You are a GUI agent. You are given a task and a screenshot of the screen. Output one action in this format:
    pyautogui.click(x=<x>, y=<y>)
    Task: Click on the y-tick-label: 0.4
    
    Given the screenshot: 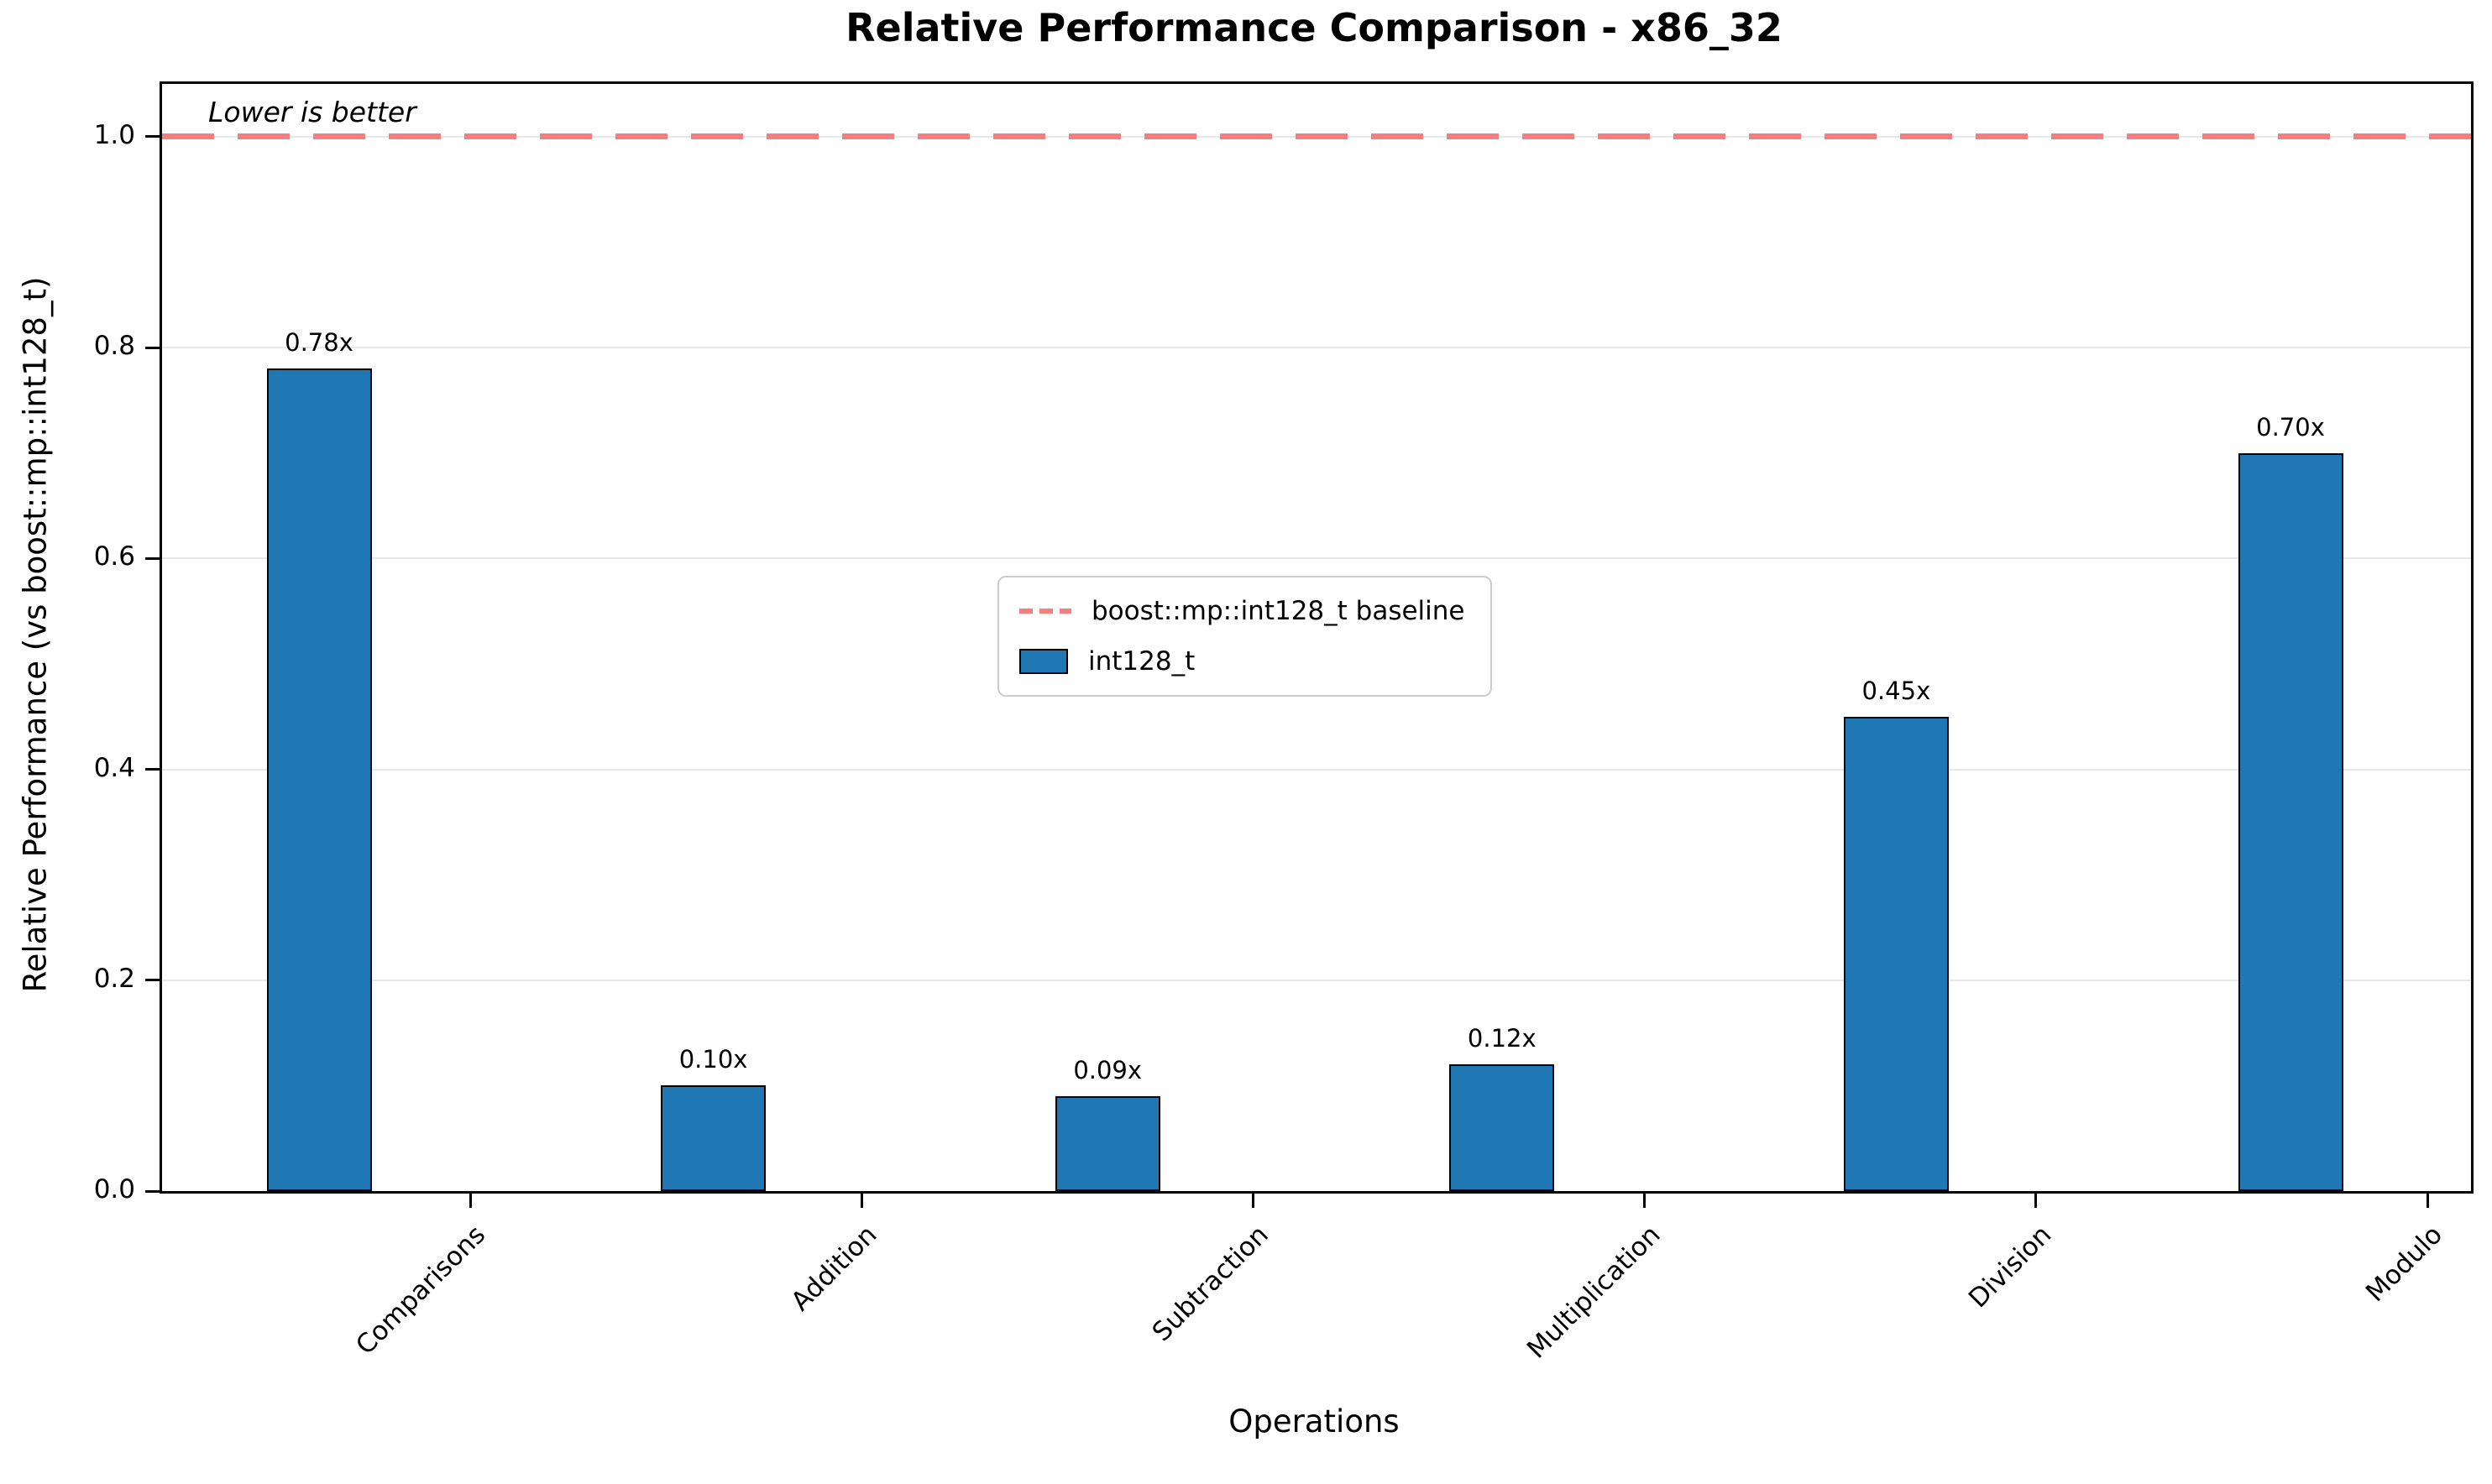 What is the action you would take?
    pyautogui.click(x=114, y=767)
    